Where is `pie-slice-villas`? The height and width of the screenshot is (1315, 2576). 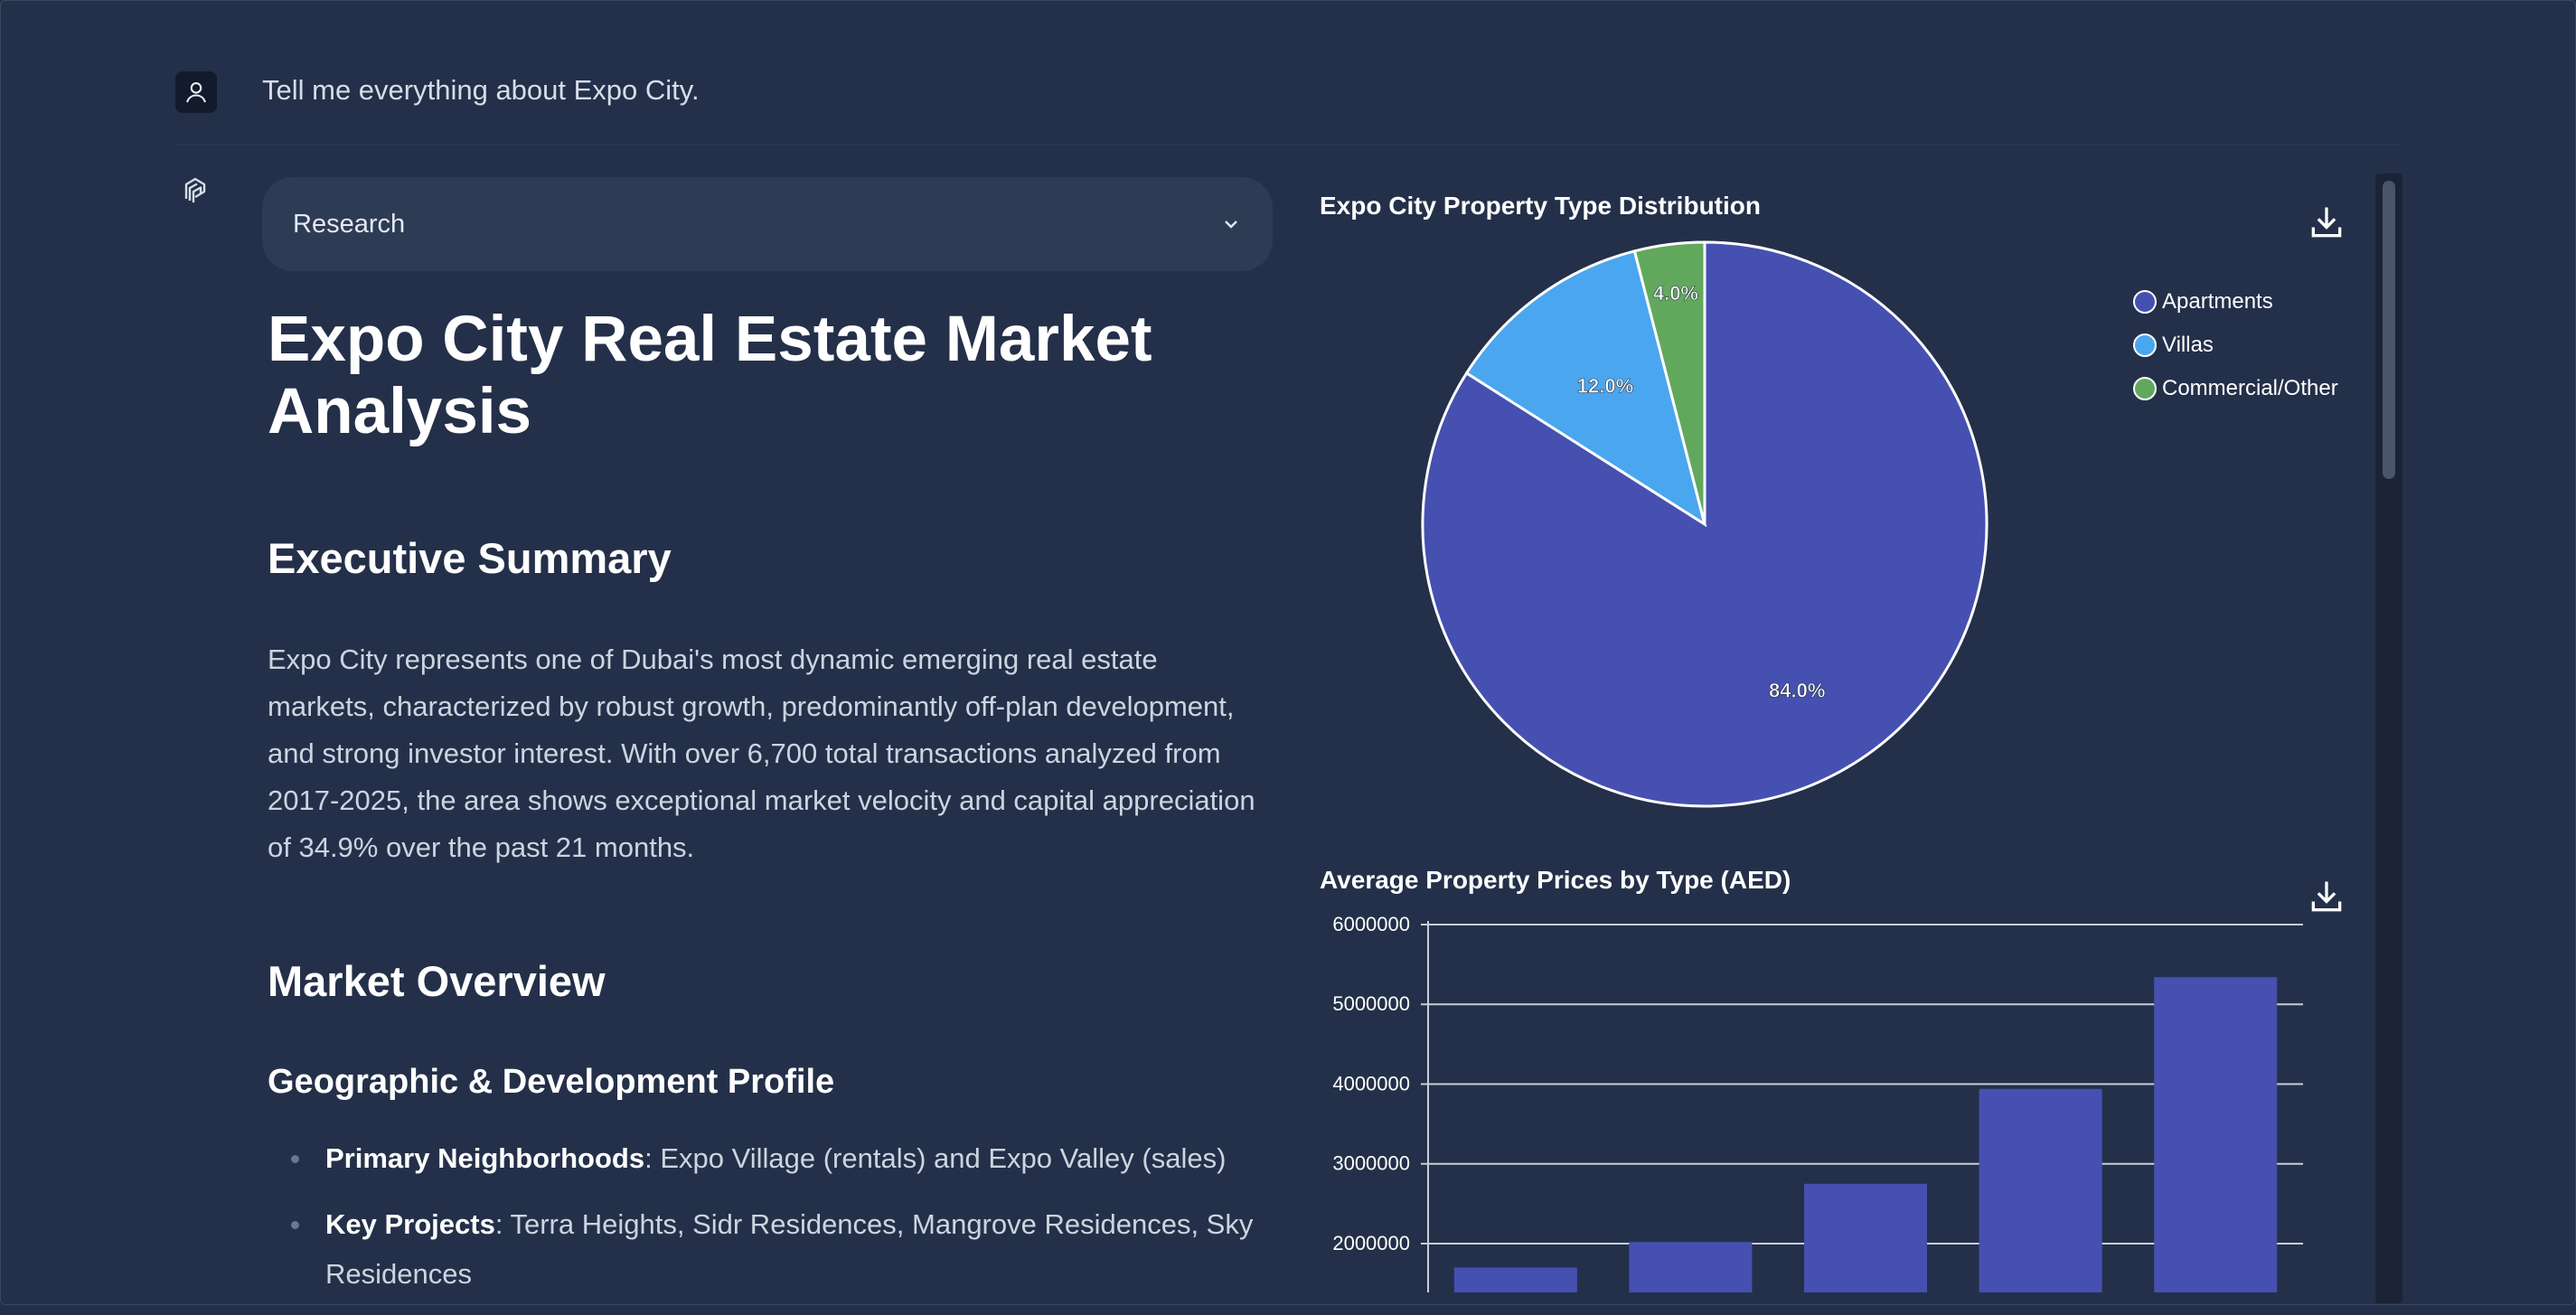 pie-slice-villas is located at coordinates (1585, 389).